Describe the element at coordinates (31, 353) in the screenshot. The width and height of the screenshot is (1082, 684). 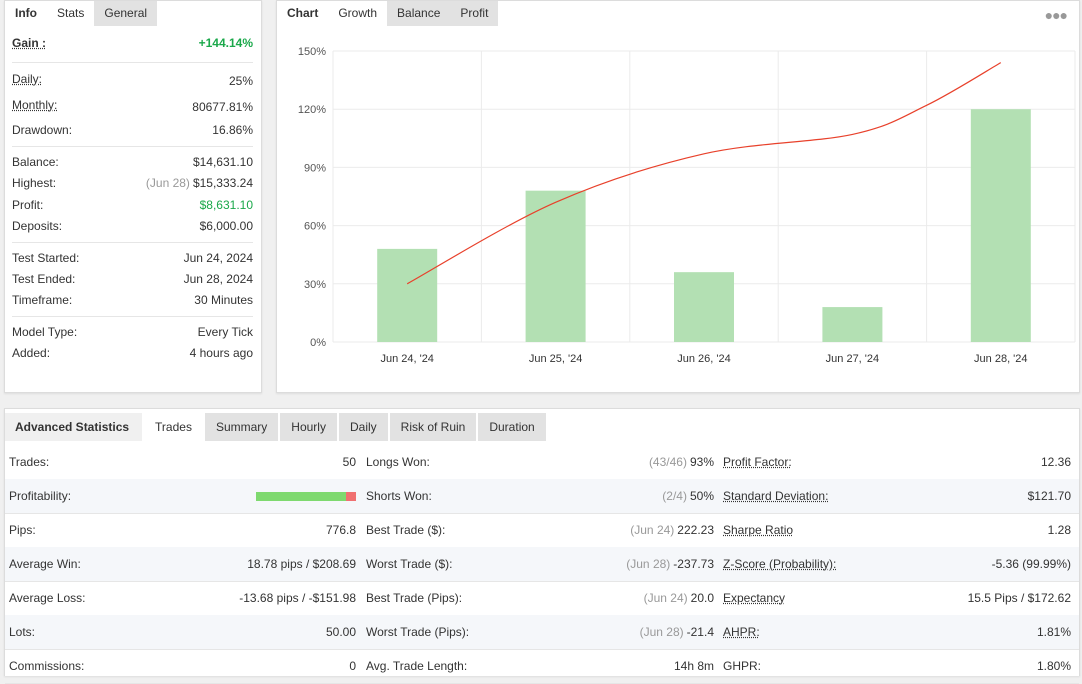
I see `added-label: Added:` at that location.